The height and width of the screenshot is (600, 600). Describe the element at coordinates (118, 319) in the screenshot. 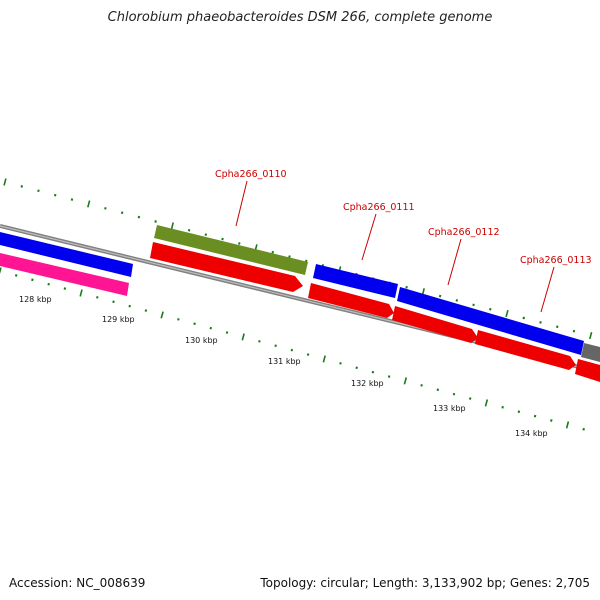

I see `scale-tick-label: 129 kbp` at that location.